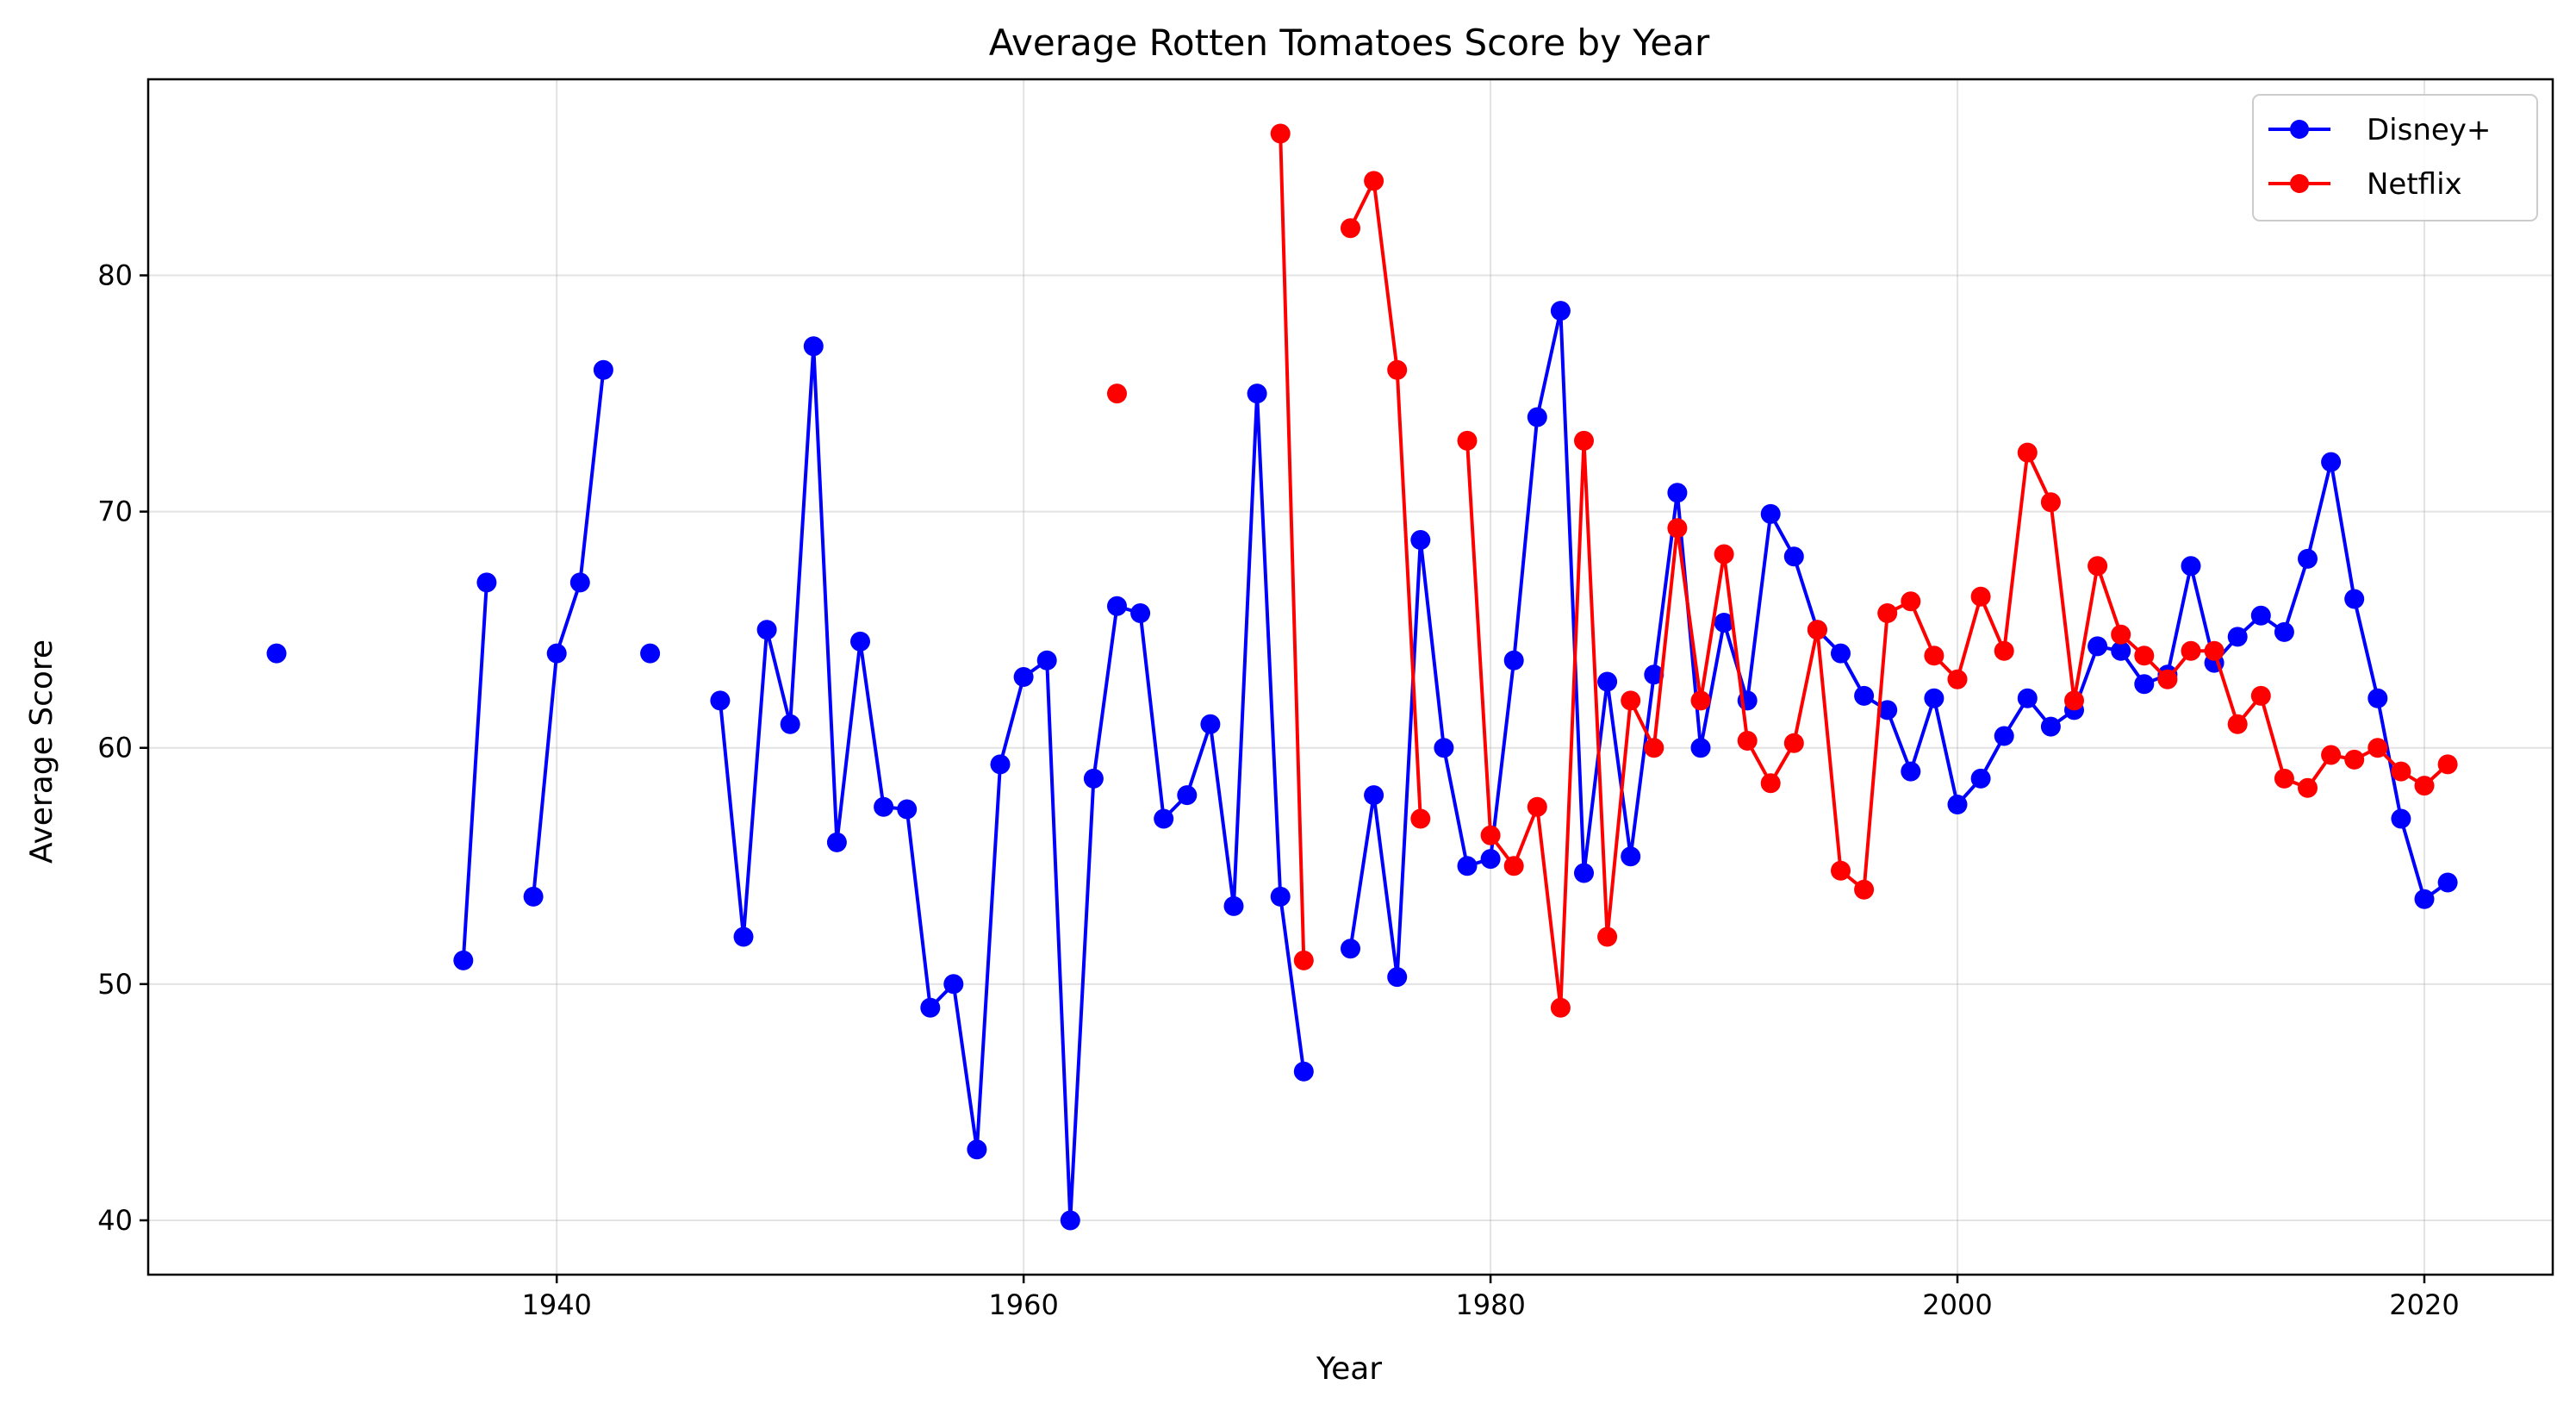  What do you see at coordinates (2299, 183) in the screenshot?
I see `legend-marker-netflix` at bounding box center [2299, 183].